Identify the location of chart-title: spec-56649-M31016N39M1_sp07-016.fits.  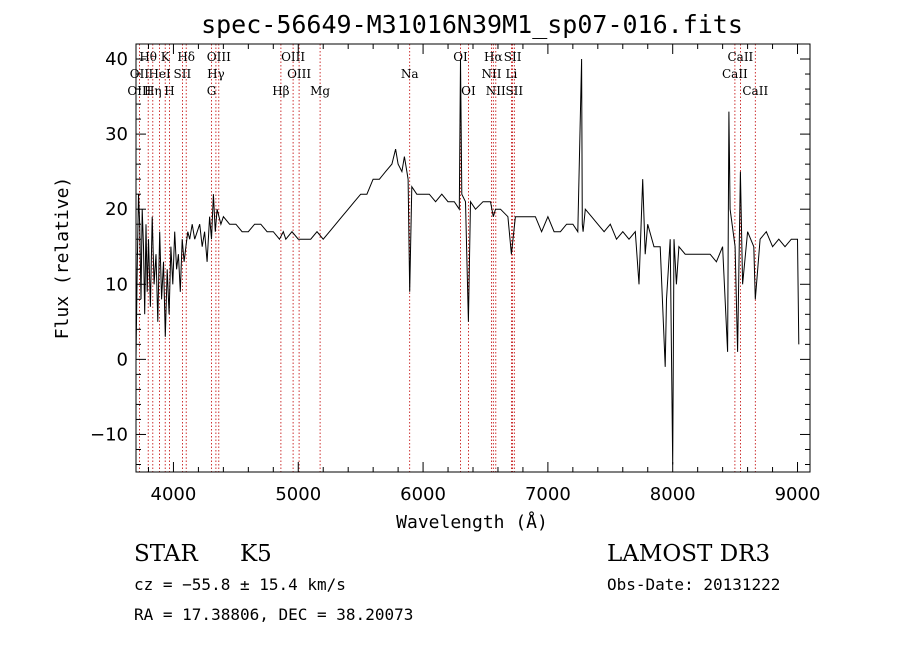
(472, 24).